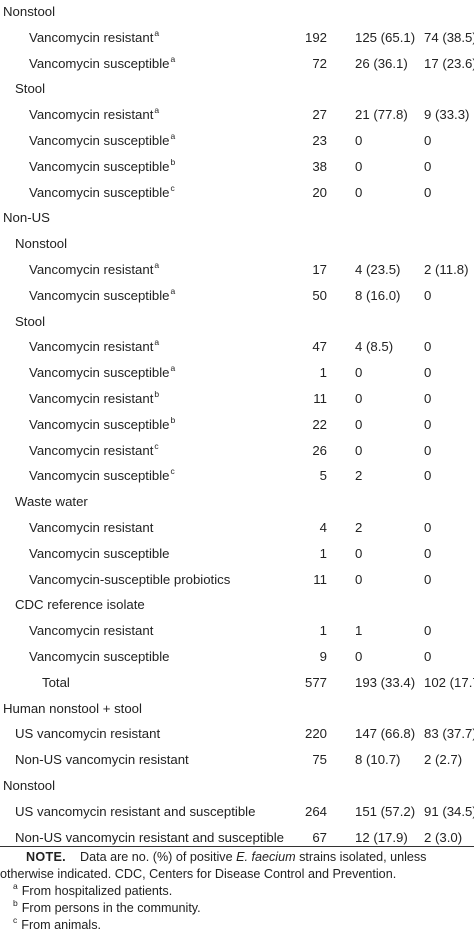  I want to click on row-count: 23, so click(319, 140).